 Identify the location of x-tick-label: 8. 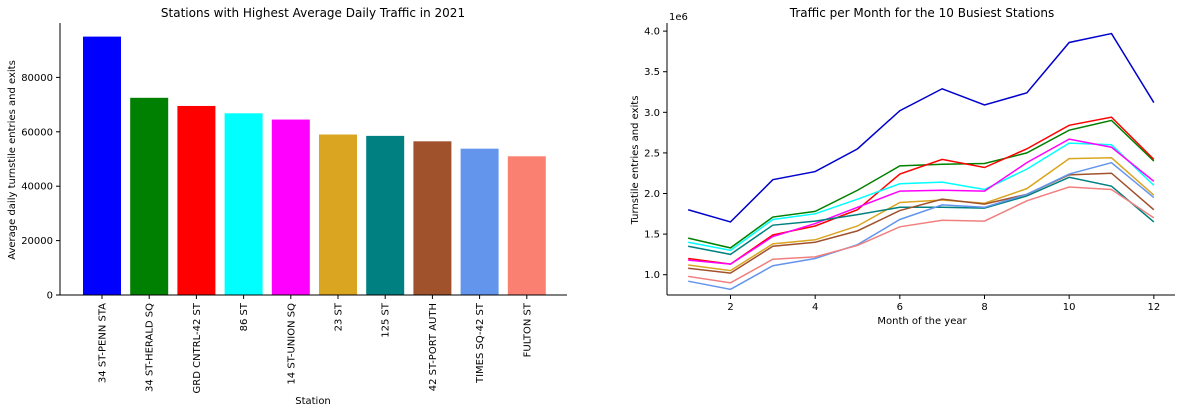
(984, 307).